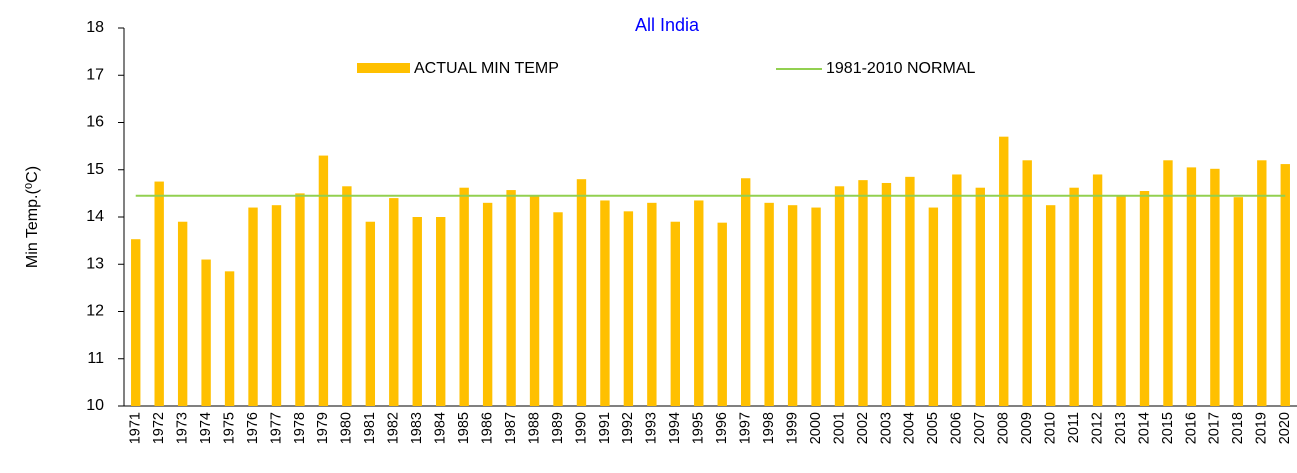  What do you see at coordinates (441, 428) in the screenshot?
I see `x-tick-label: 1984` at bounding box center [441, 428].